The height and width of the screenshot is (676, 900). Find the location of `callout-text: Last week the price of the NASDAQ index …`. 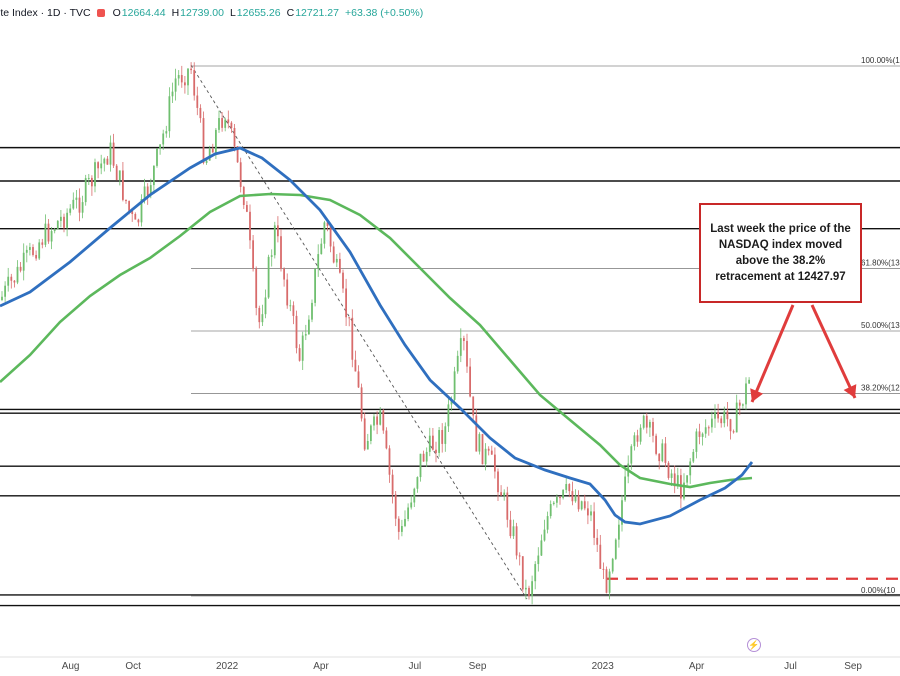

callout-text: Last week the price of the NASDAQ index … is located at coordinates (780, 253).